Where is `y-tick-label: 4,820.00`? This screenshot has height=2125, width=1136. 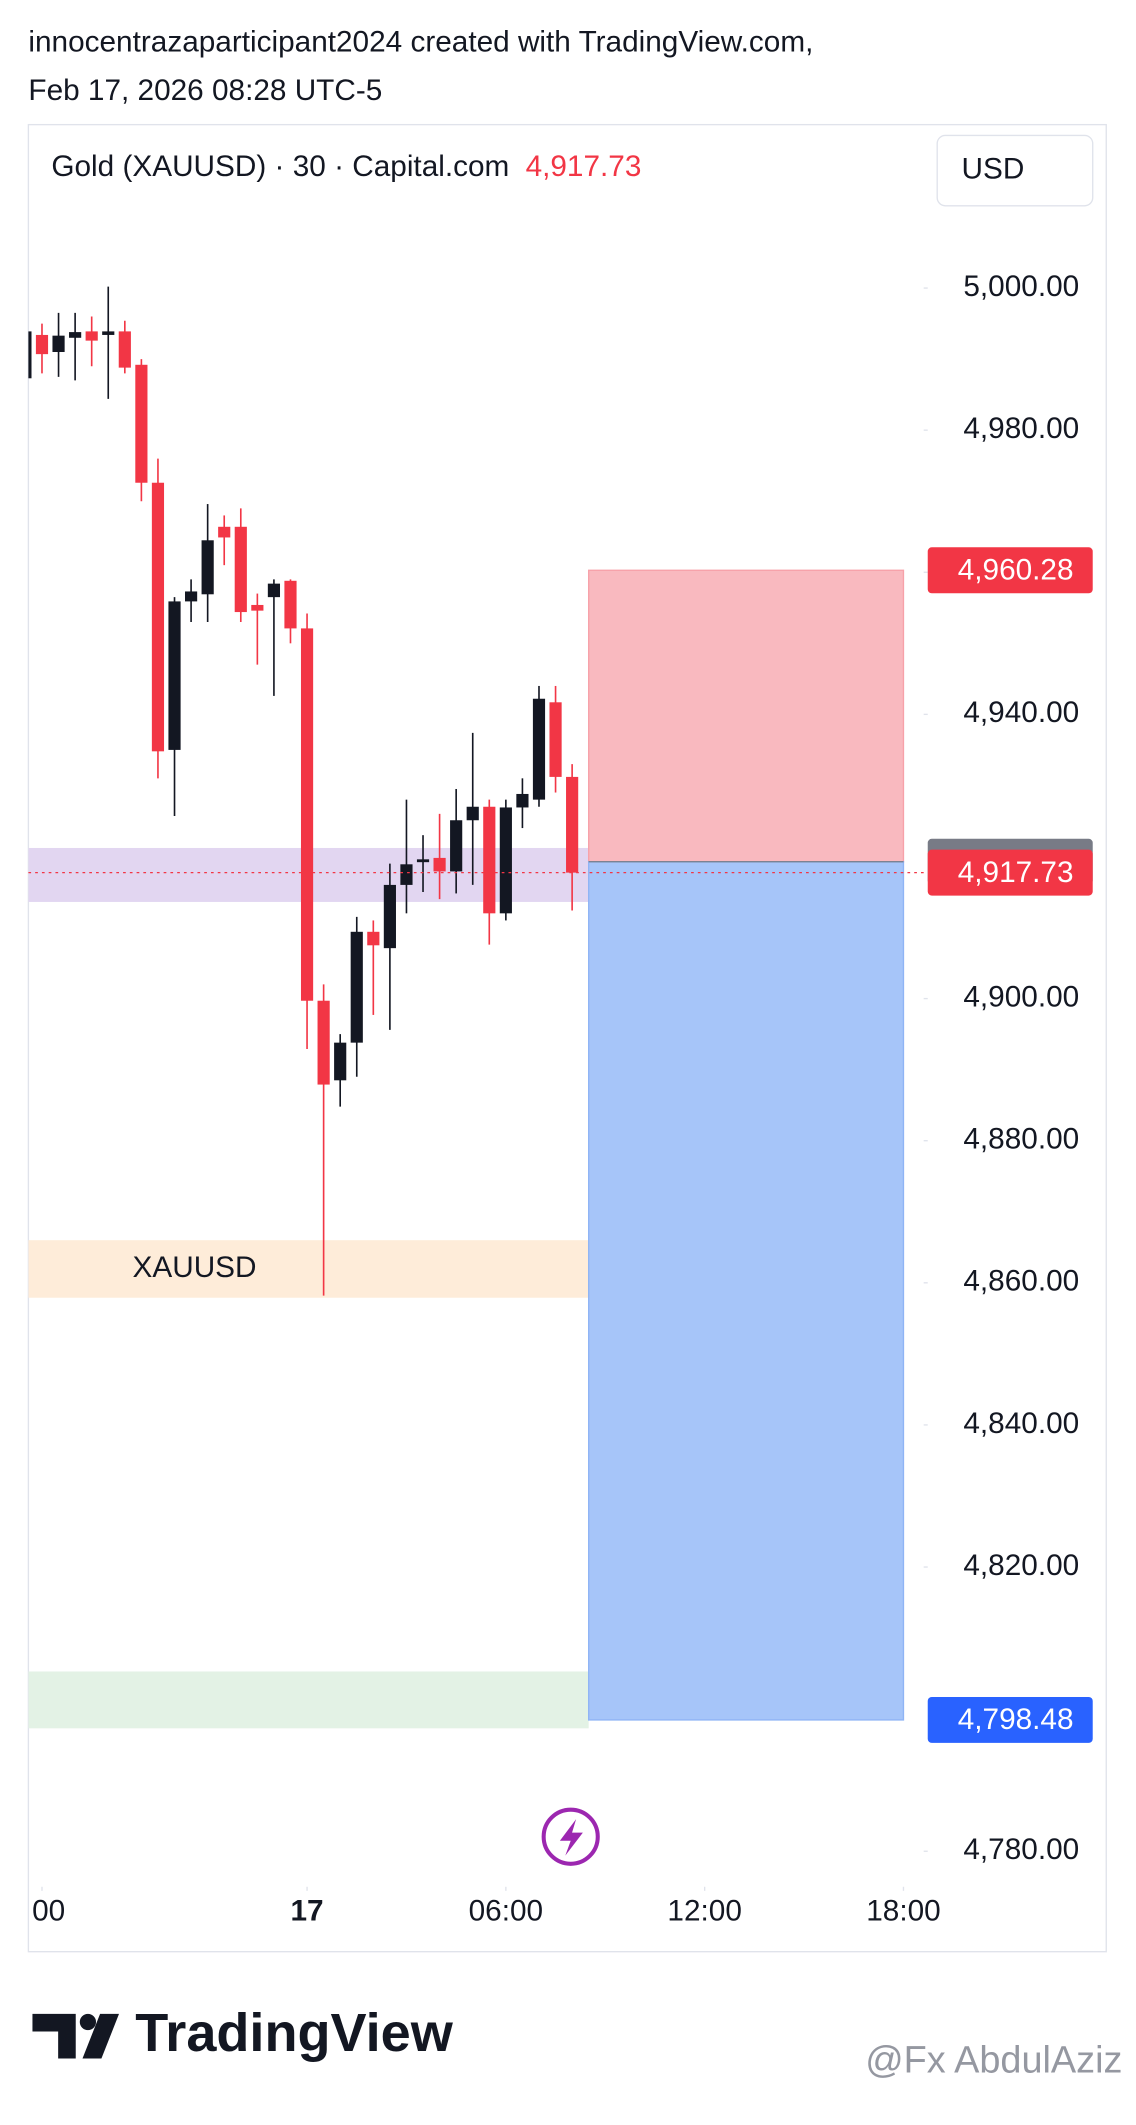 y-tick-label: 4,820.00 is located at coordinates (1021, 1565).